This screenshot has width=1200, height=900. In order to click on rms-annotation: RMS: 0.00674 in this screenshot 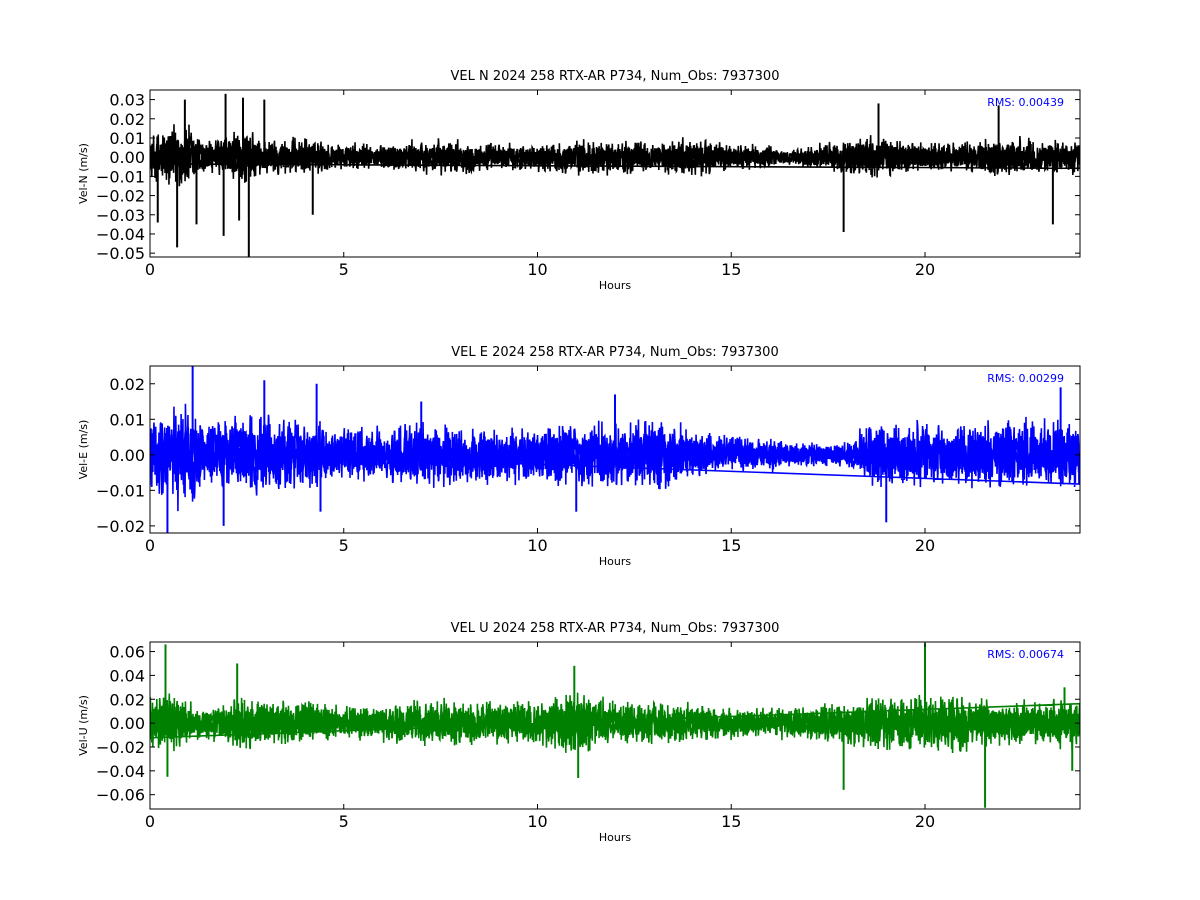, I will do `click(1025, 654)`.